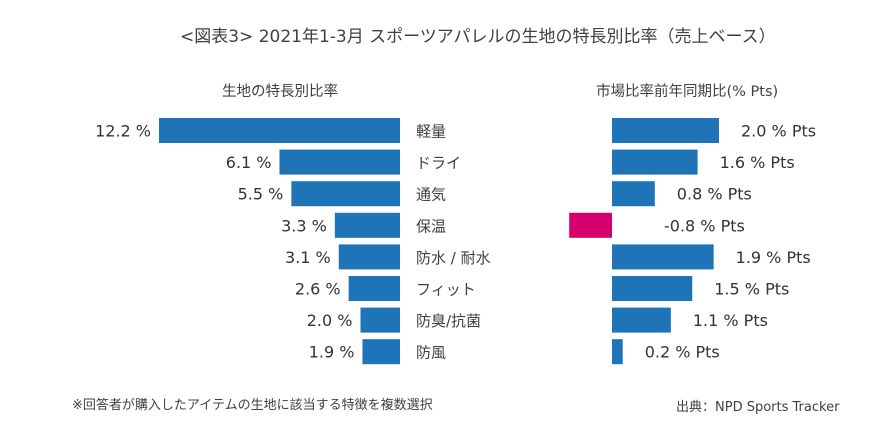 This screenshot has height=428, width=885. What do you see at coordinates (332, 352) in the screenshot?
I see `left-value-label: 1.9 %` at bounding box center [332, 352].